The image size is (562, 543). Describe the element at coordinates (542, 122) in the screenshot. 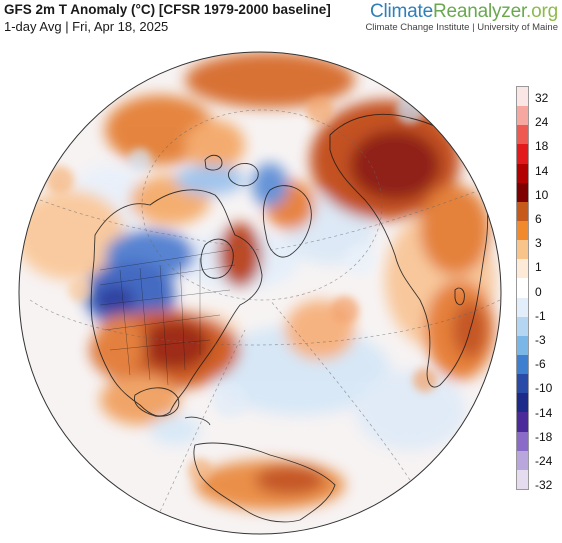

I see `legend-label: 24` at that location.